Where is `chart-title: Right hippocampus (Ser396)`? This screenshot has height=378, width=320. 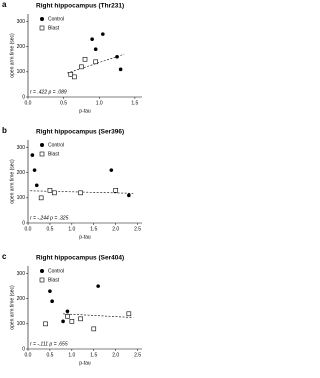 chart-title: Right hippocampus (Ser396) is located at coordinates (80, 132).